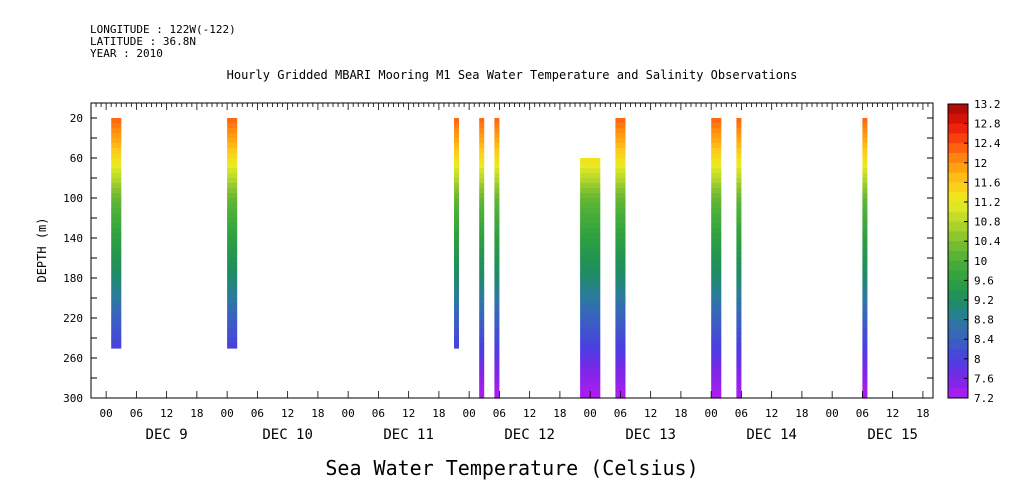 This screenshot has height=504, width=1009. Describe the element at coordinates (977, 359) in the screenshot. I see `colorbar-label: 8` at that location.